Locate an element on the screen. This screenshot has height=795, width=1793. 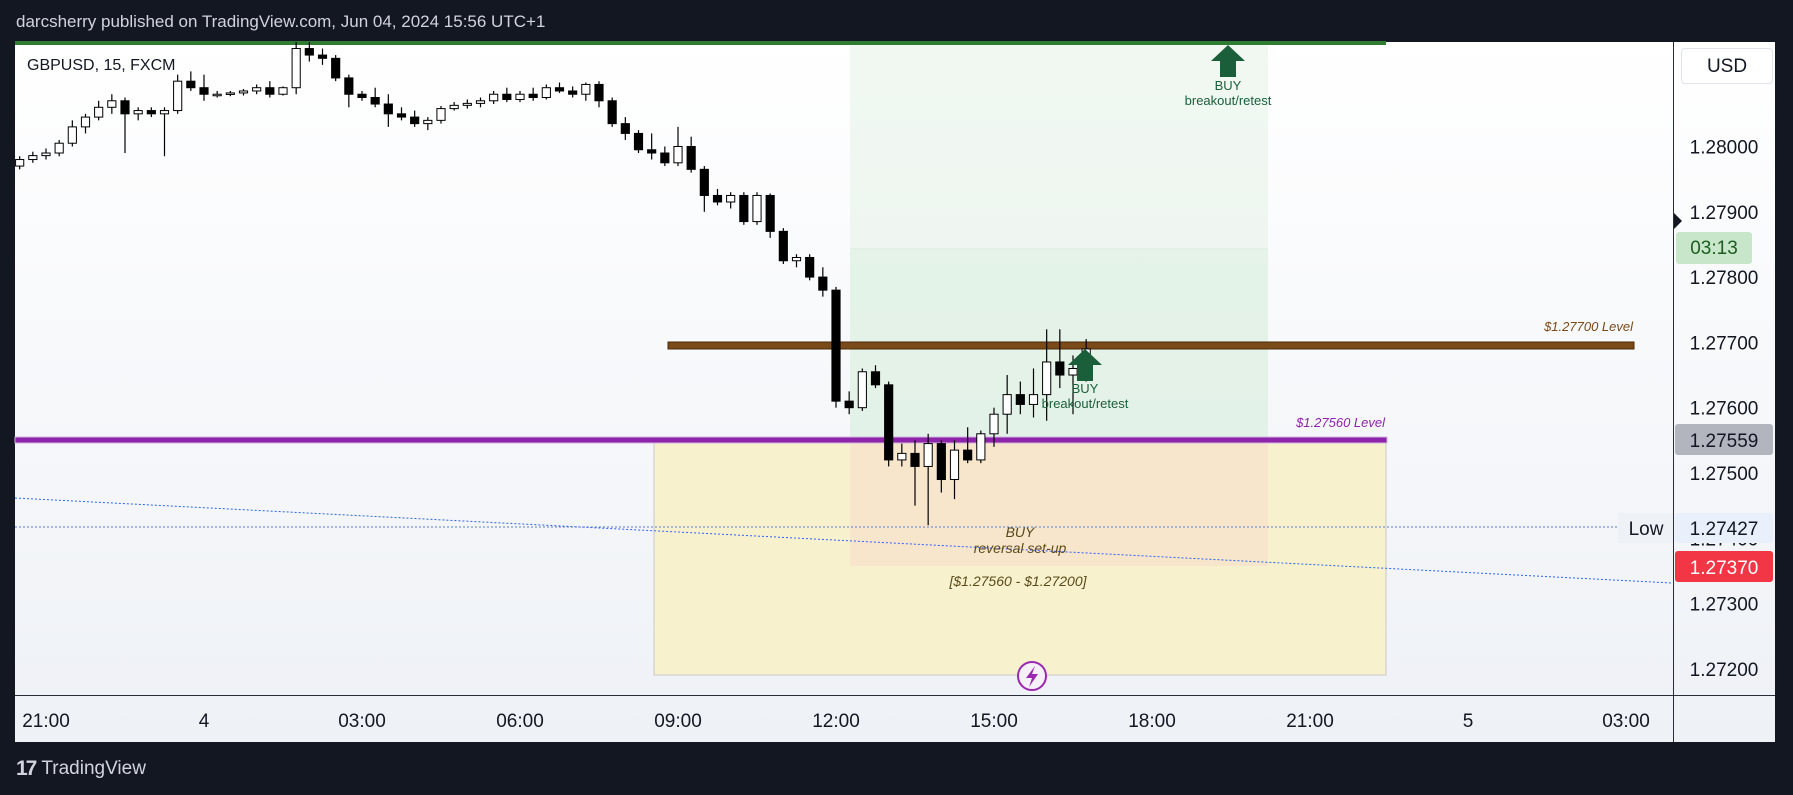
low-caption: Low is located at coordinates (1646, 529).